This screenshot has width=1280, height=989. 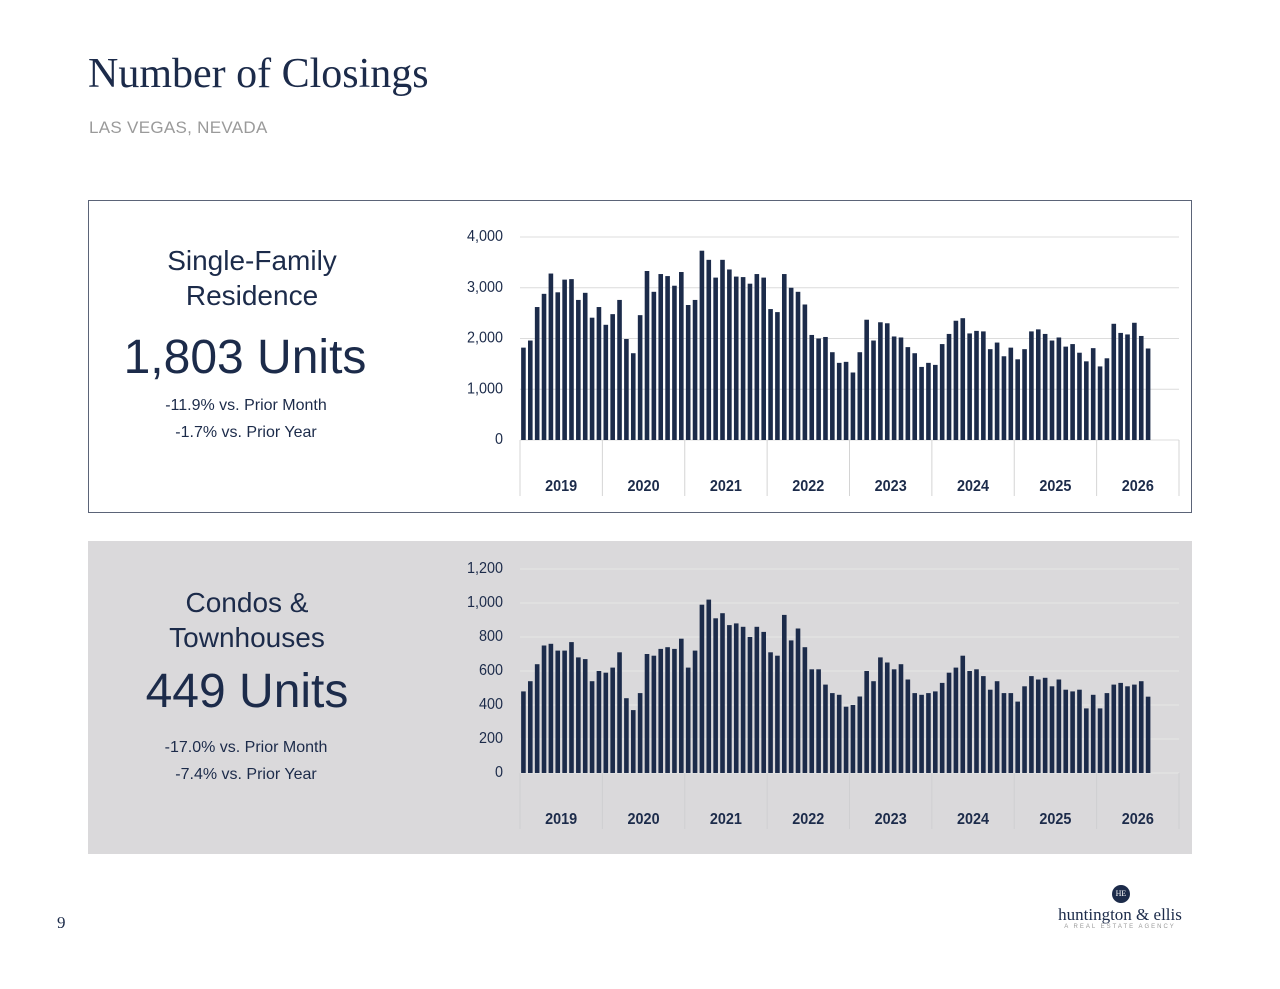 What do you see at coordinates (246, 432) in the screenshot?
I see `stat: -1.7% vs. Prior Year` at bounding box center [246, 432].